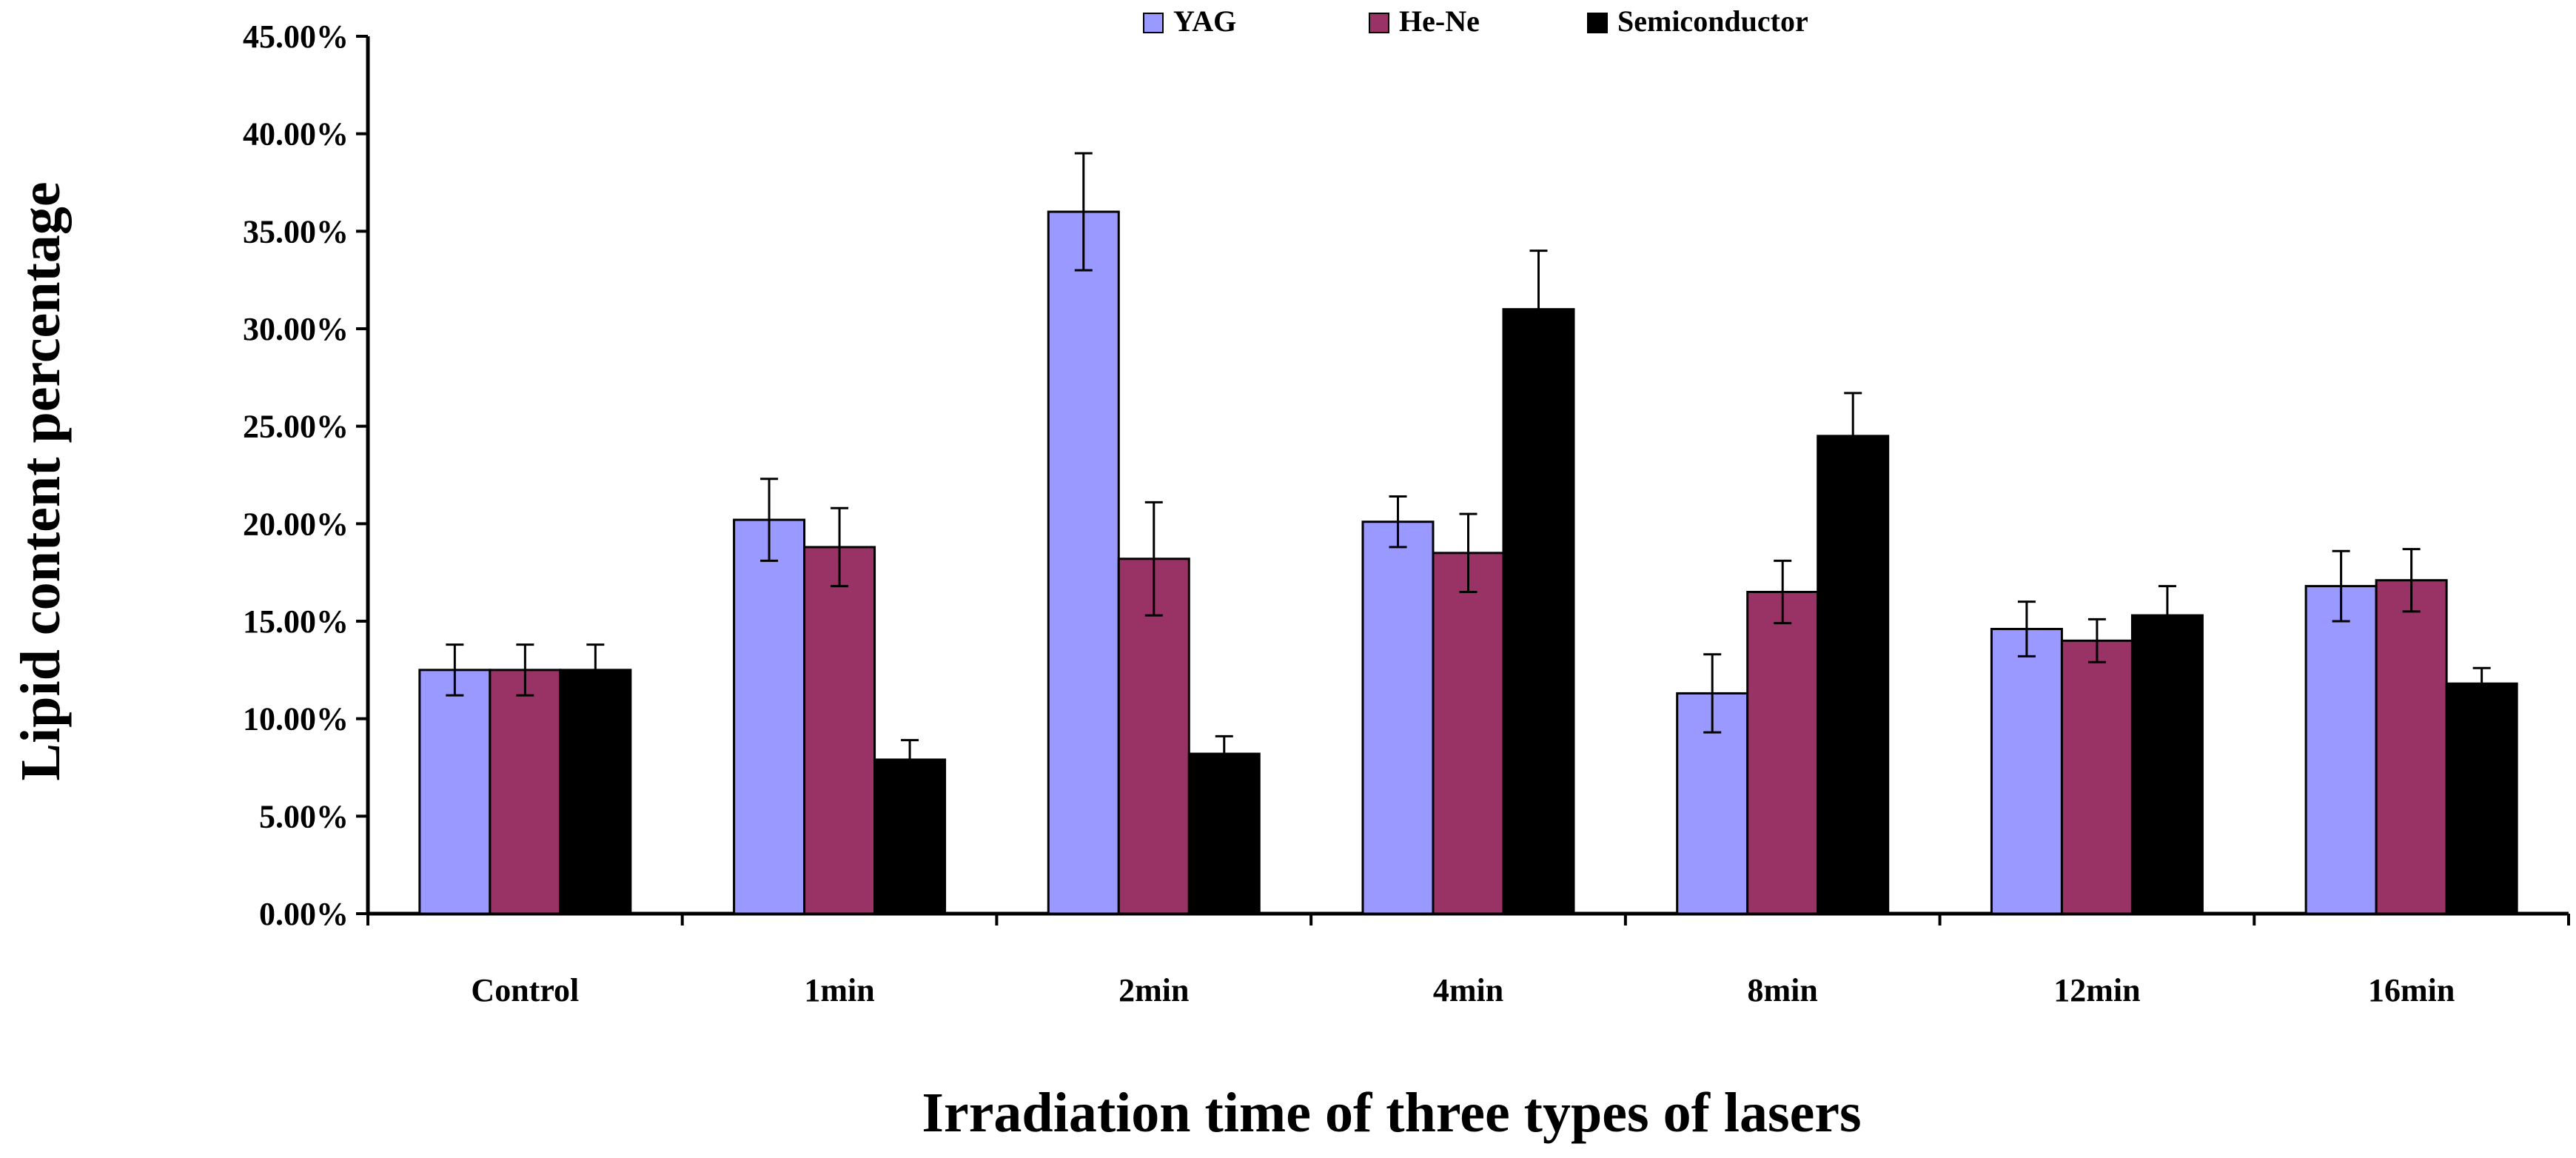 This screenshot has height=1158, width=2576. Describe the element at coordinates (2411, 990) in the screenshot. I see `x-tick-label: 16min` at that location.